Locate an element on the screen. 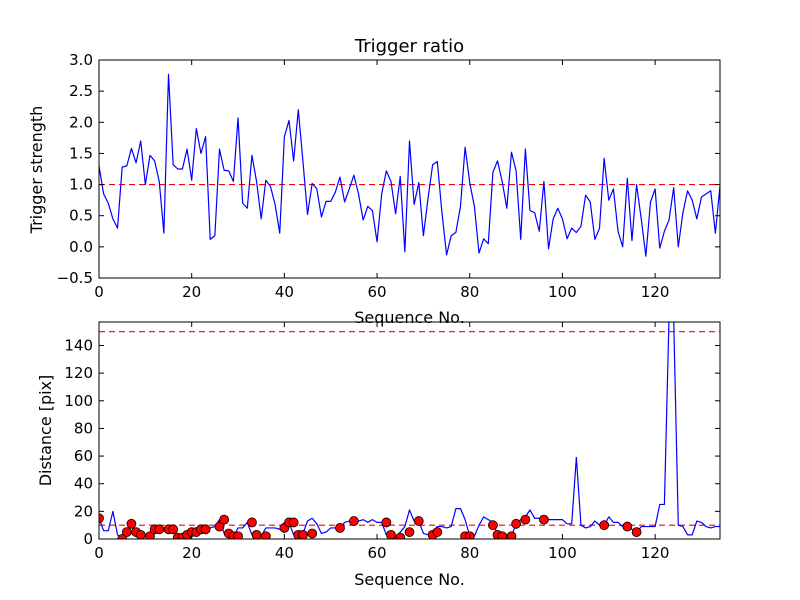  top-y-tick-label: 2.5 is located at coordinates (81, 91).